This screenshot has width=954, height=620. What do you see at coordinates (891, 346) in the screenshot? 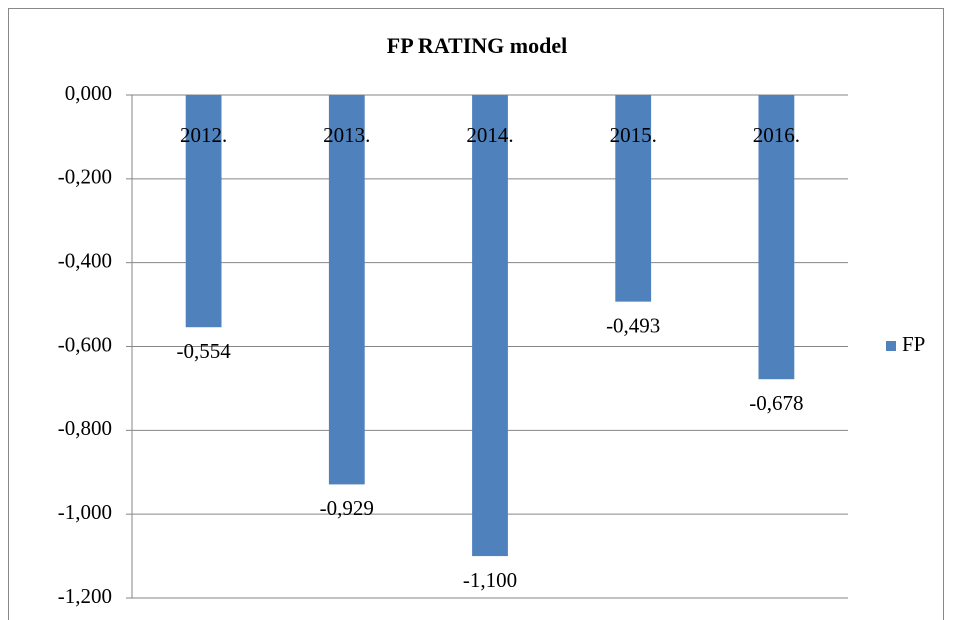
I see `legend-swatch` at bounding box center [891, 346].